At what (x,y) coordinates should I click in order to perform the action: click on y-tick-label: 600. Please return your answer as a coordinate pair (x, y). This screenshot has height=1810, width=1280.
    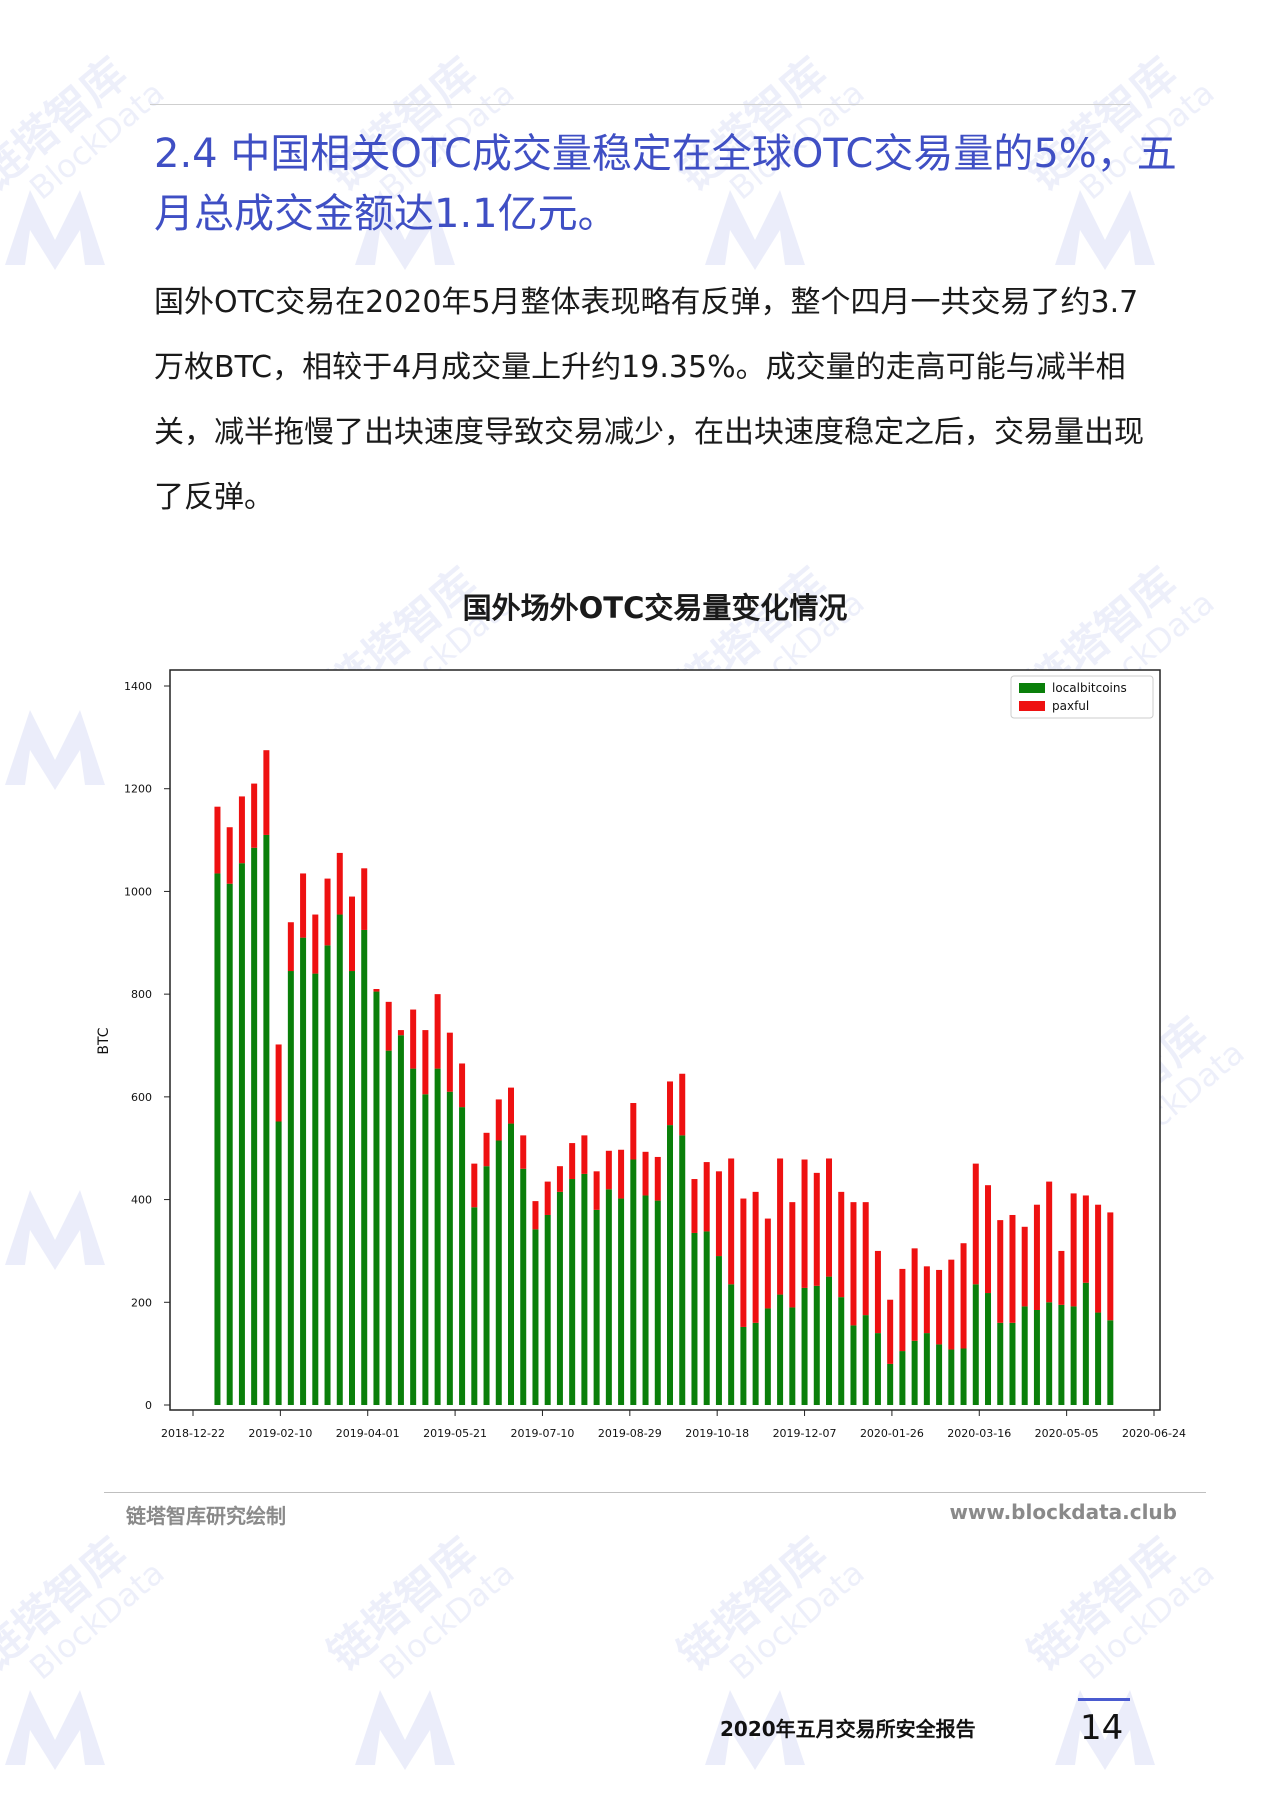
    Looking at the image, I should click on (141, 1097).